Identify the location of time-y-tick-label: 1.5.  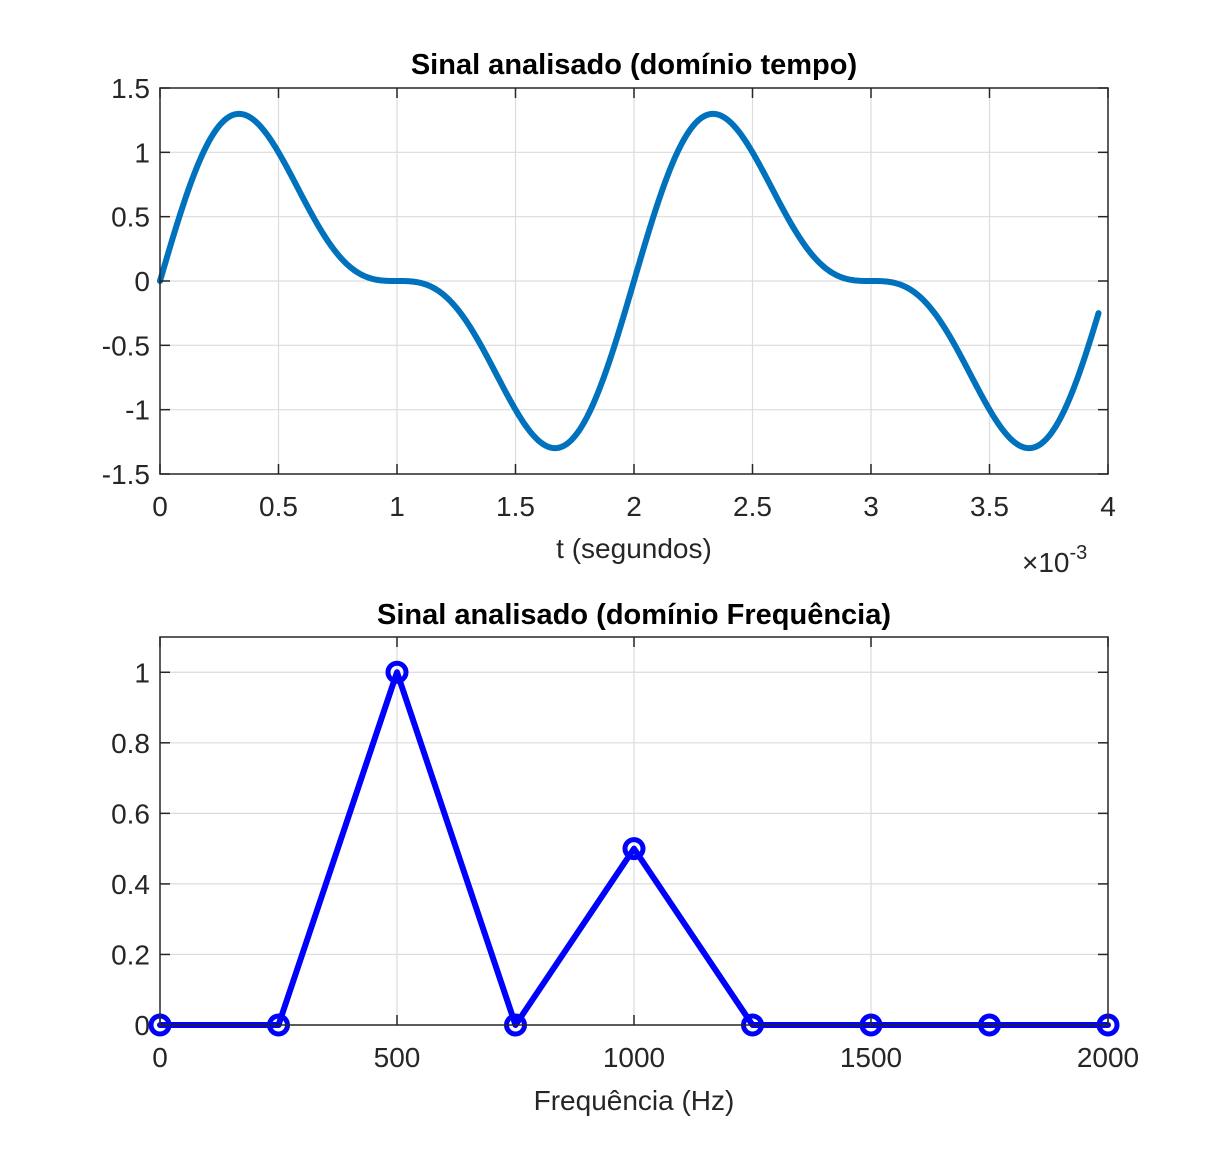
(130, 88).